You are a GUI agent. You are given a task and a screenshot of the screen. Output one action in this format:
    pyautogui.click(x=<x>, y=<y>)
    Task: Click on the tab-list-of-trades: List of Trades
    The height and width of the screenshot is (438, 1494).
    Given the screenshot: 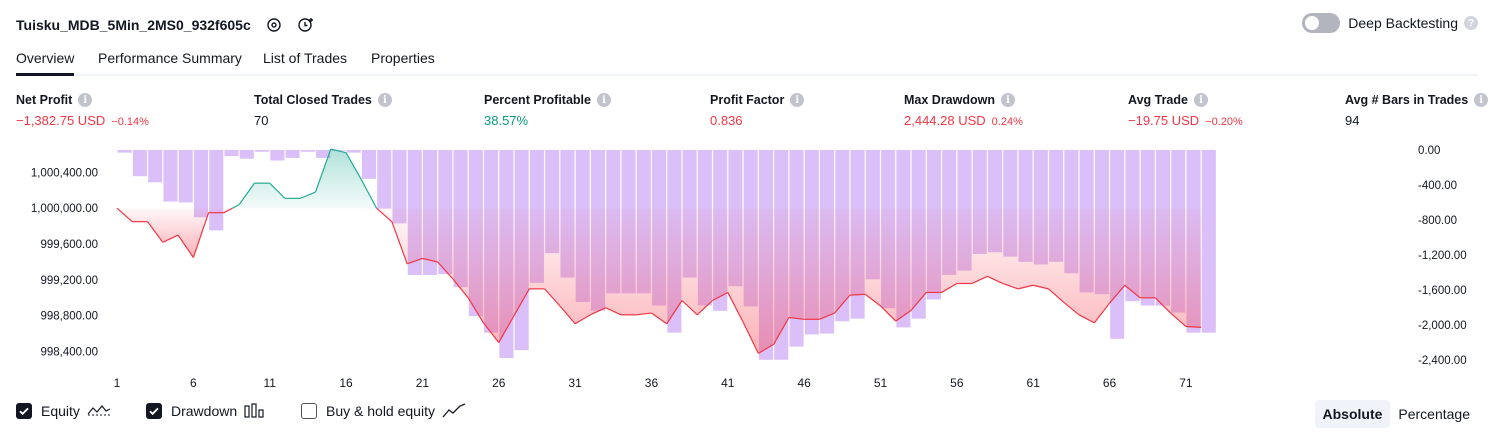 What is the action you would take?
    pyautogui.click(x=305, y=58)
    